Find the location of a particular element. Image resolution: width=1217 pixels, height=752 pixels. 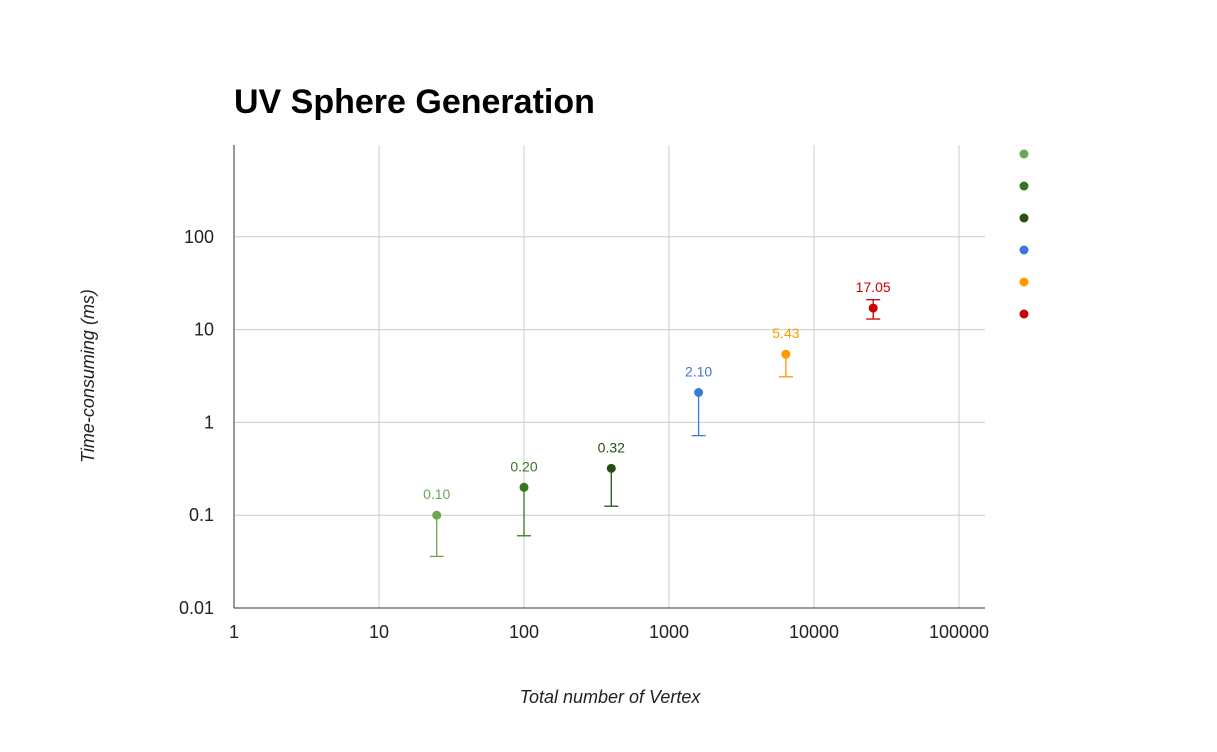

x-tick-label: 10000 is located at coordinates (814, 632).